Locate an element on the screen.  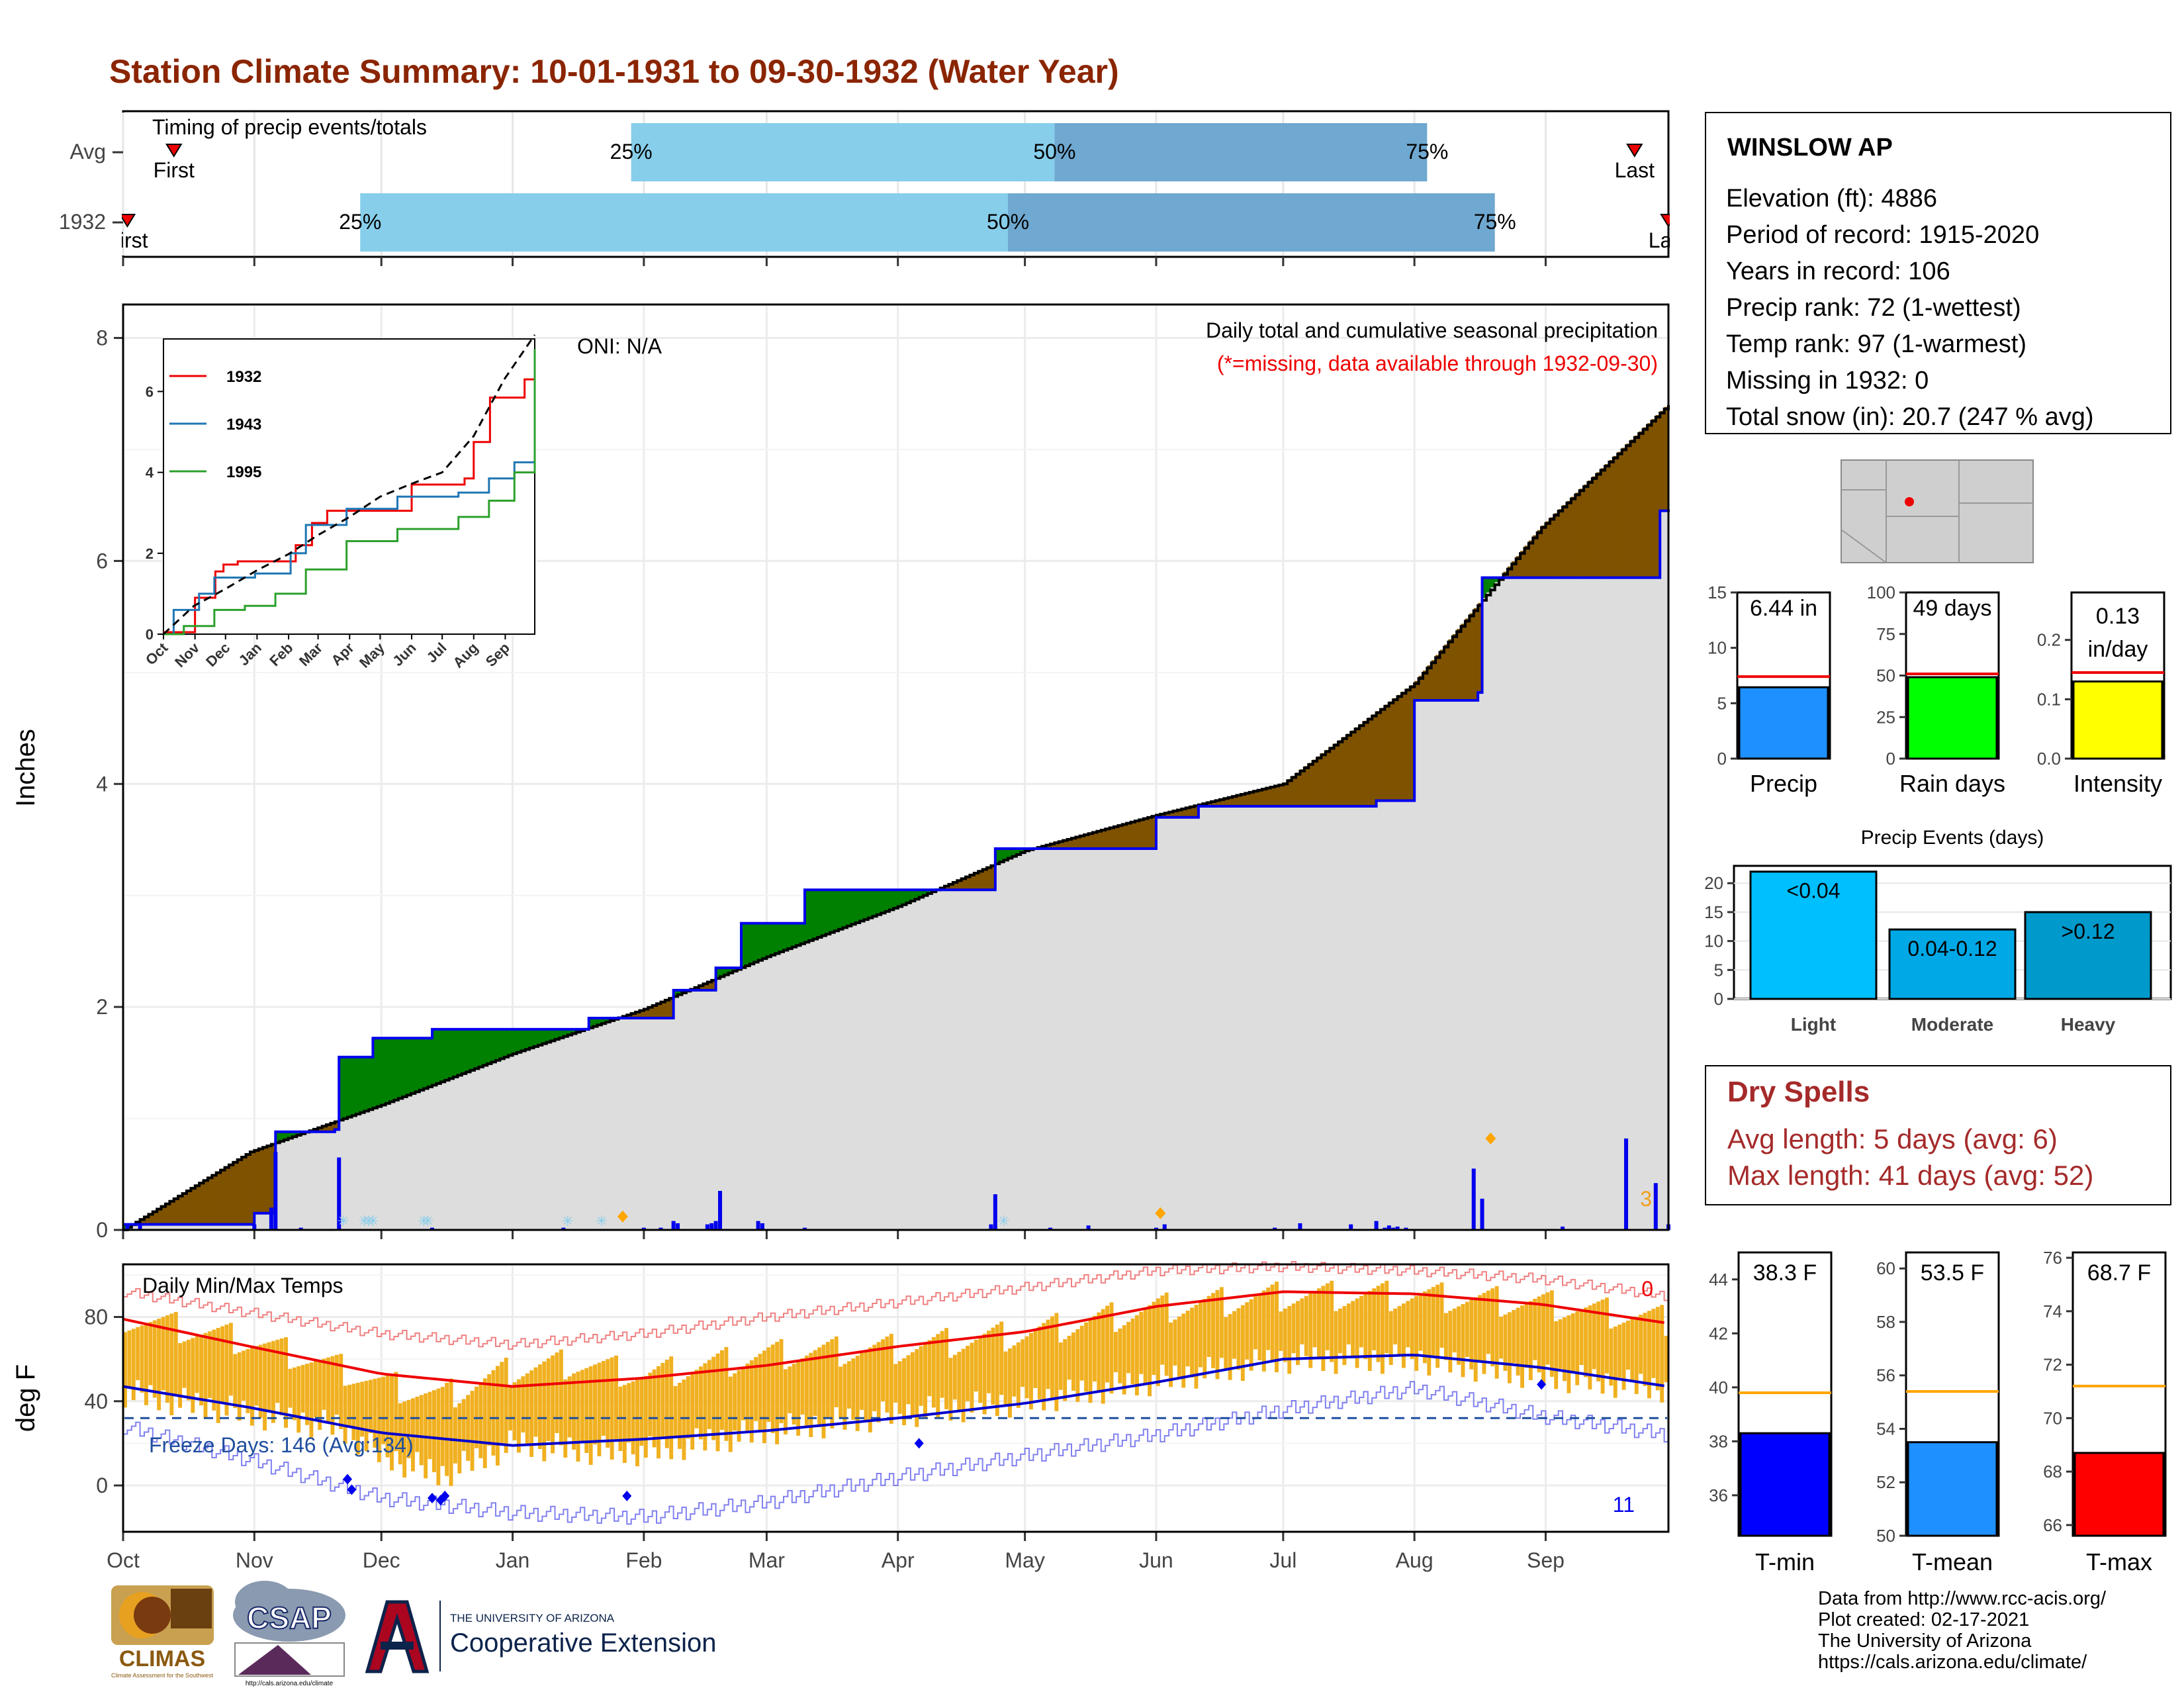
event-bar is located at coordinates (2088, 955).